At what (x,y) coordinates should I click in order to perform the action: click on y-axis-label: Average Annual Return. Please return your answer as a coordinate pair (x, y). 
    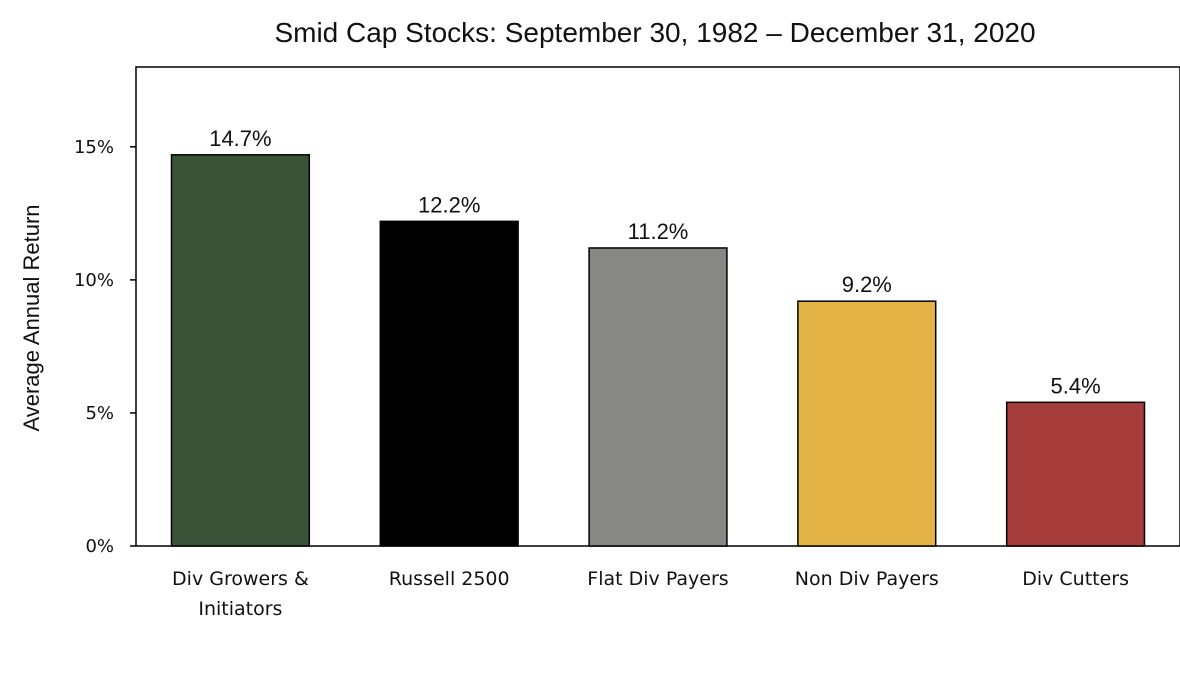
    Looking at the image, I should click on (31, 317).